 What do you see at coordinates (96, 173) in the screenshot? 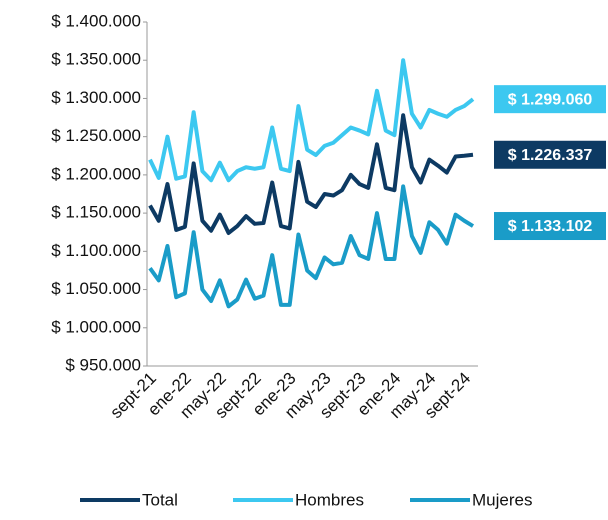
I see `y-tick-label: $ 1.200.000` at bounding box center [96, 173].